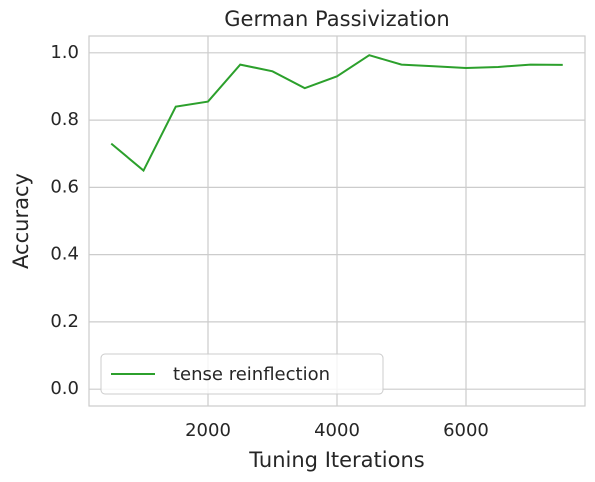 This screenshot has width=595, height=482. I want to click on x-axis-label: Tuning Iterations, so click(336, 460).